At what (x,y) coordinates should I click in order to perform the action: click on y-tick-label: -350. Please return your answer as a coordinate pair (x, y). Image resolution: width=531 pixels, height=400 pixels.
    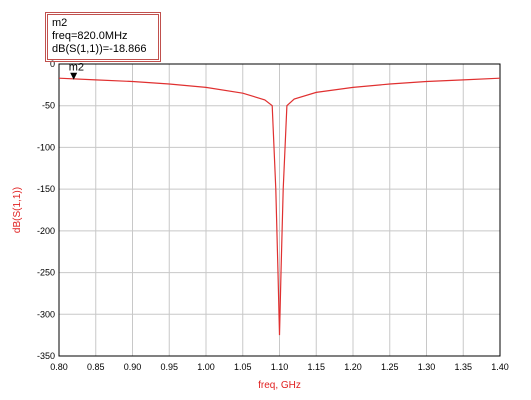
    Looking at the image, I should click on (46, 356).